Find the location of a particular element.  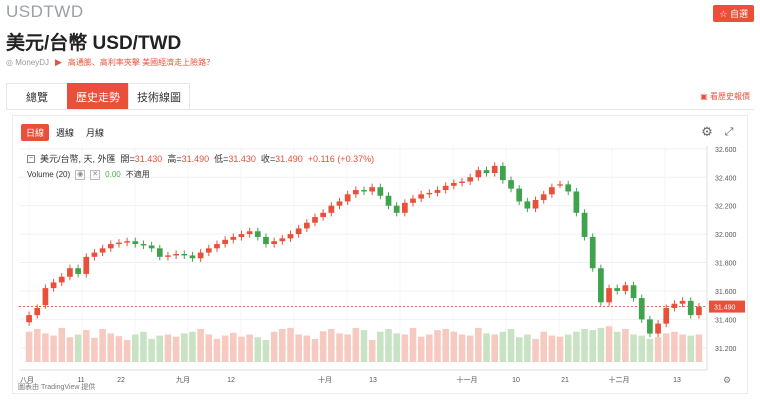

axis-settings-icon: ⚙ is located at coordinates (727, 381).